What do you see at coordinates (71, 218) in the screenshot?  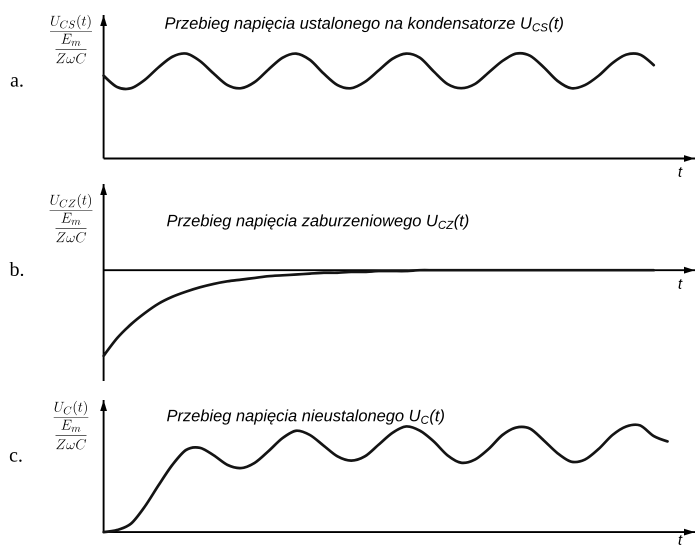 I see `y-axis-title: $\frac{U_{CZ}(t)}{\dfrac{E_m}{Z\omega C}}$` at bounding box center [71, 218].